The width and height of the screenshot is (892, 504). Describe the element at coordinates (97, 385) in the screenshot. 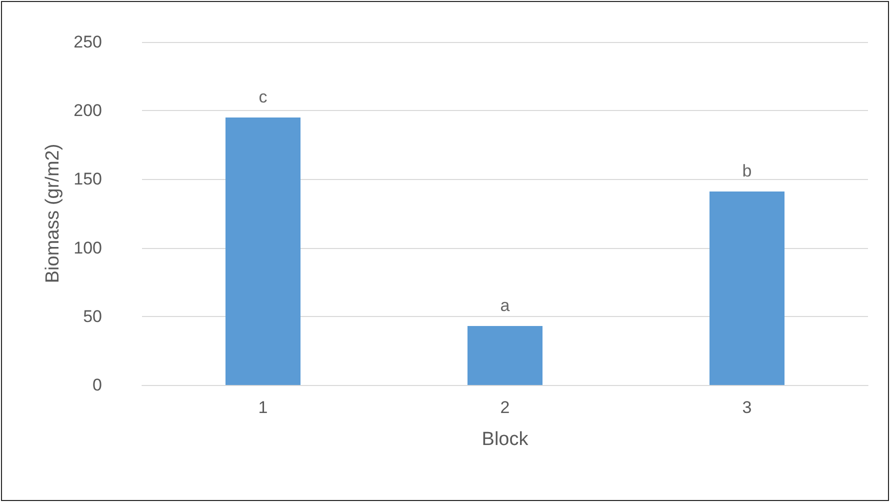

I see `y-tick-label: 0` at that location.